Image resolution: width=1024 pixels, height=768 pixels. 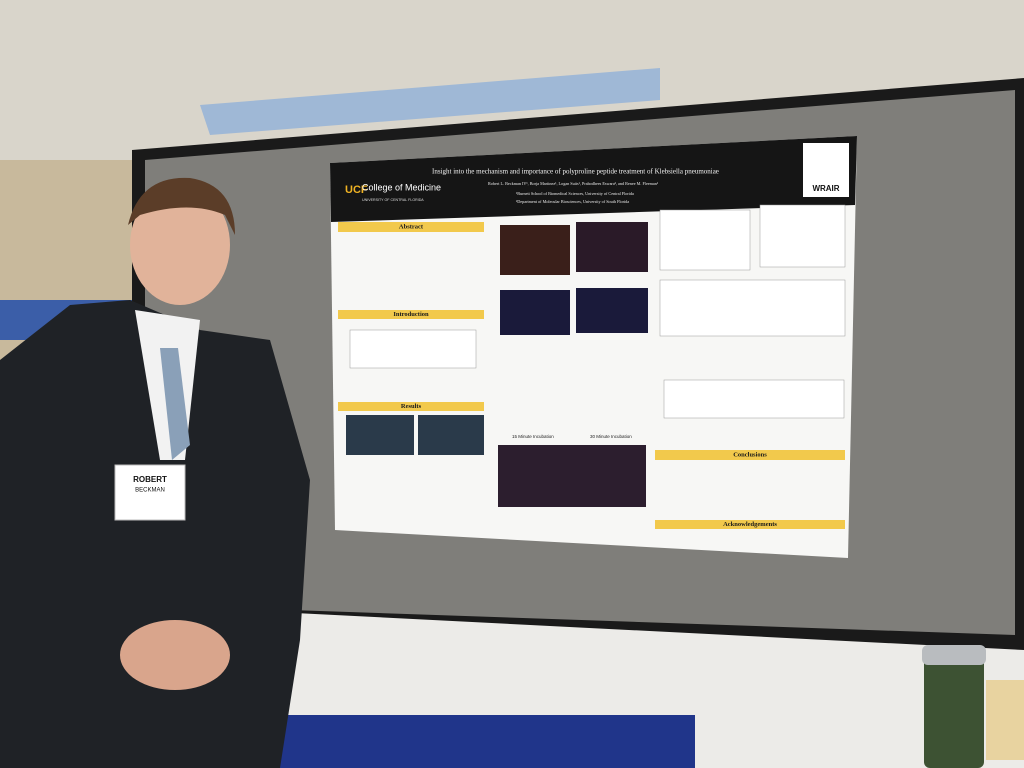 I want to click on section-title: Abstract, so click(x=411, y=226).